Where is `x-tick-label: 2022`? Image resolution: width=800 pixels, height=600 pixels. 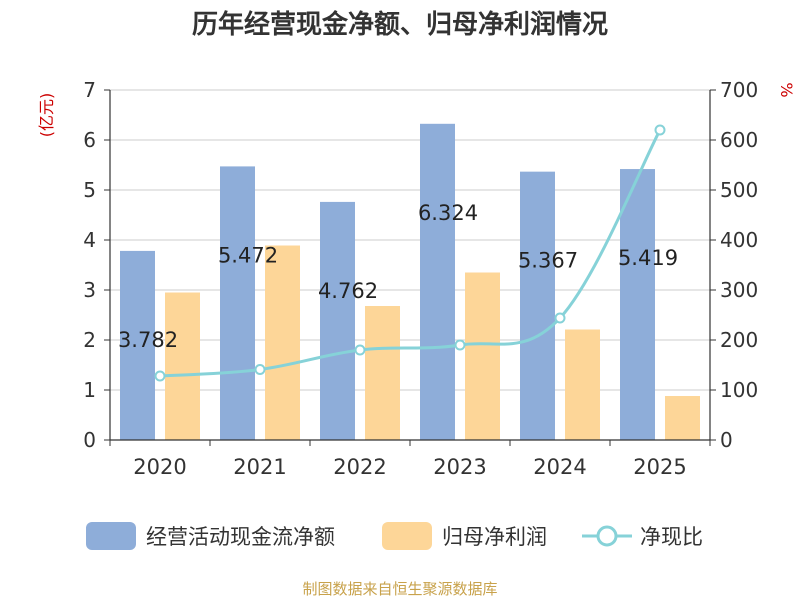 x-tick-label: 2022 is located at coordinates (359, 467).